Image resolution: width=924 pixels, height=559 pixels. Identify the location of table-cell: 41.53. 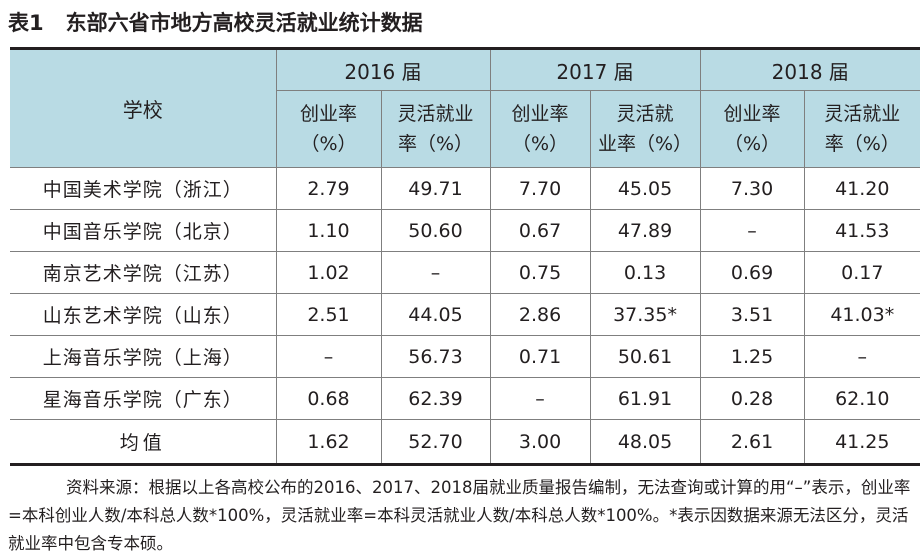
(862, 230).